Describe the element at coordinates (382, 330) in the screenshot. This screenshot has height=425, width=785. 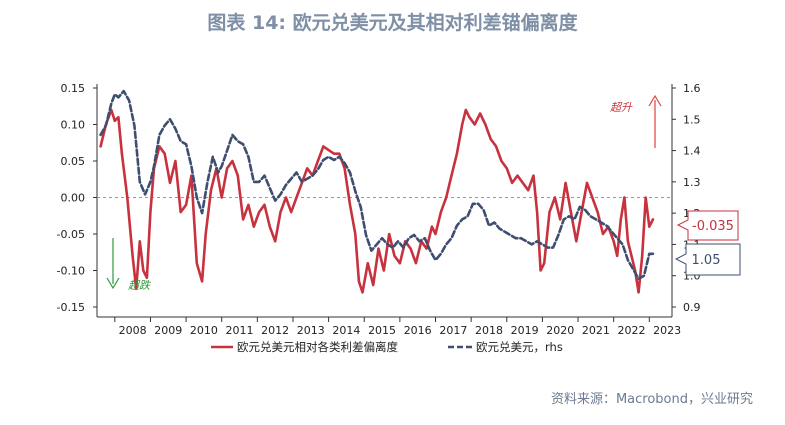
I see `x-tick-label: 2015` at that location.